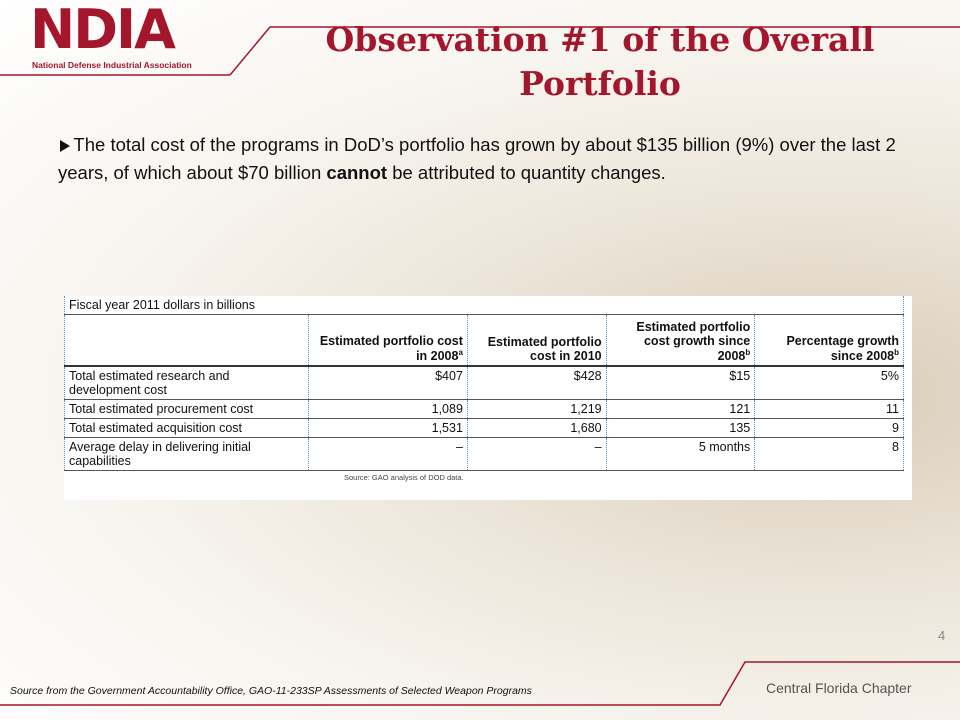  I want to click on caption: Fiscal year 2011 dollars in billions, so click(484, 305).